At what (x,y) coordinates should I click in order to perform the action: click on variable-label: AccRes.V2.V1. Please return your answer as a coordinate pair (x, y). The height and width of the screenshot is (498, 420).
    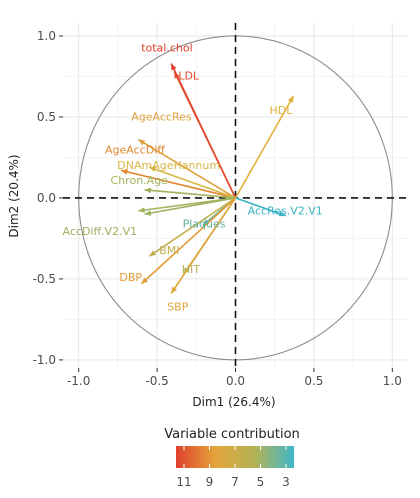
    Looking at the image, I should click on (285, 211).